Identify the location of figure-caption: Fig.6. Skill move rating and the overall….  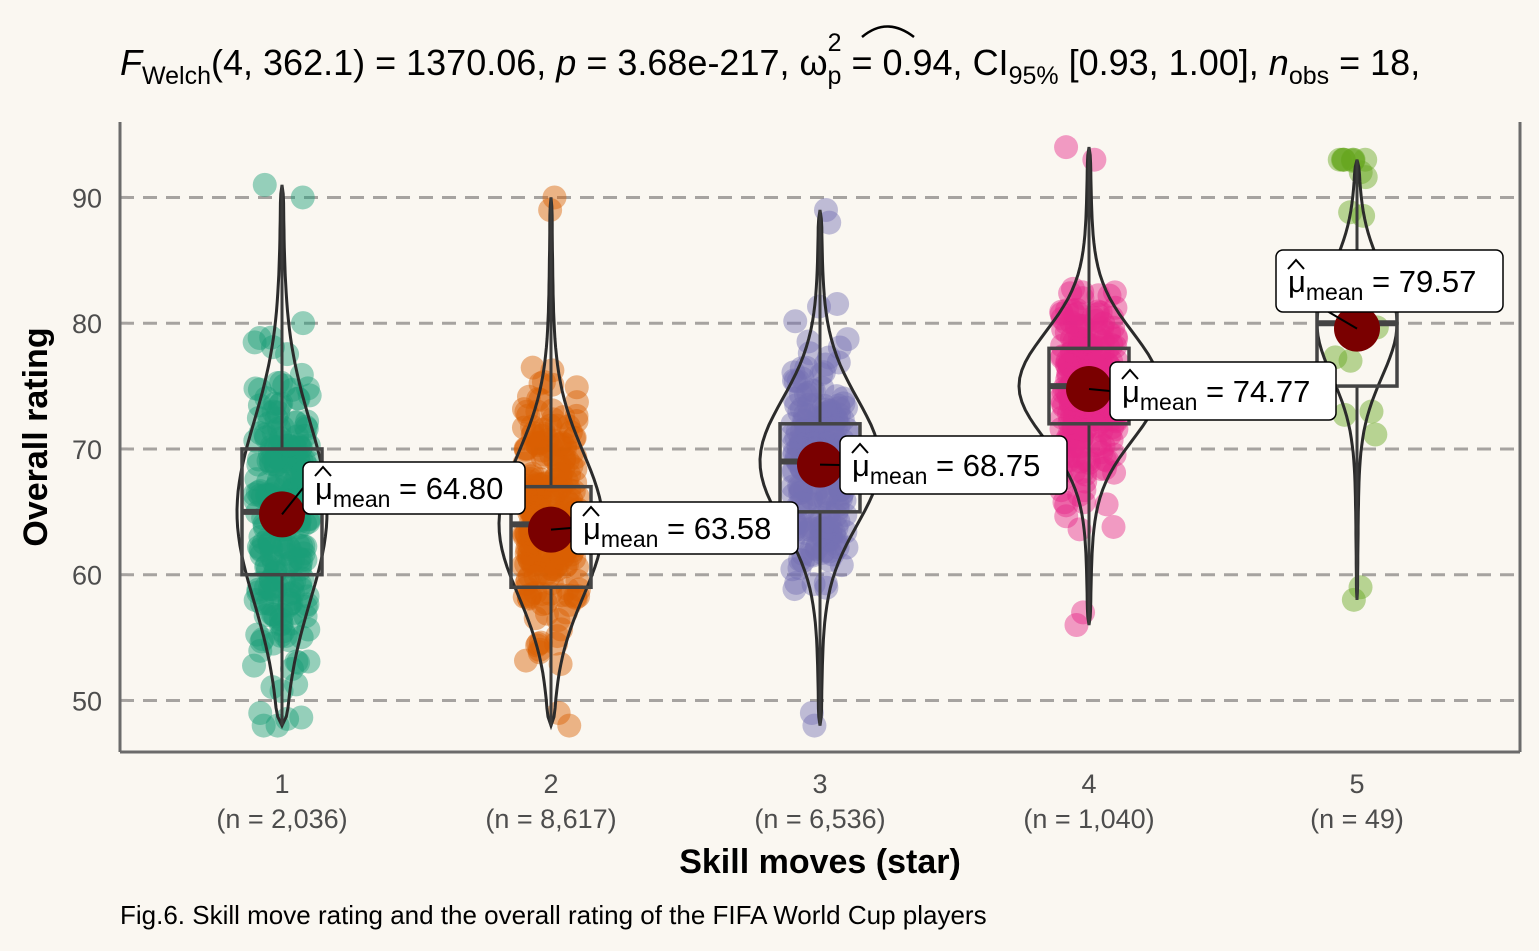
(553, 915).